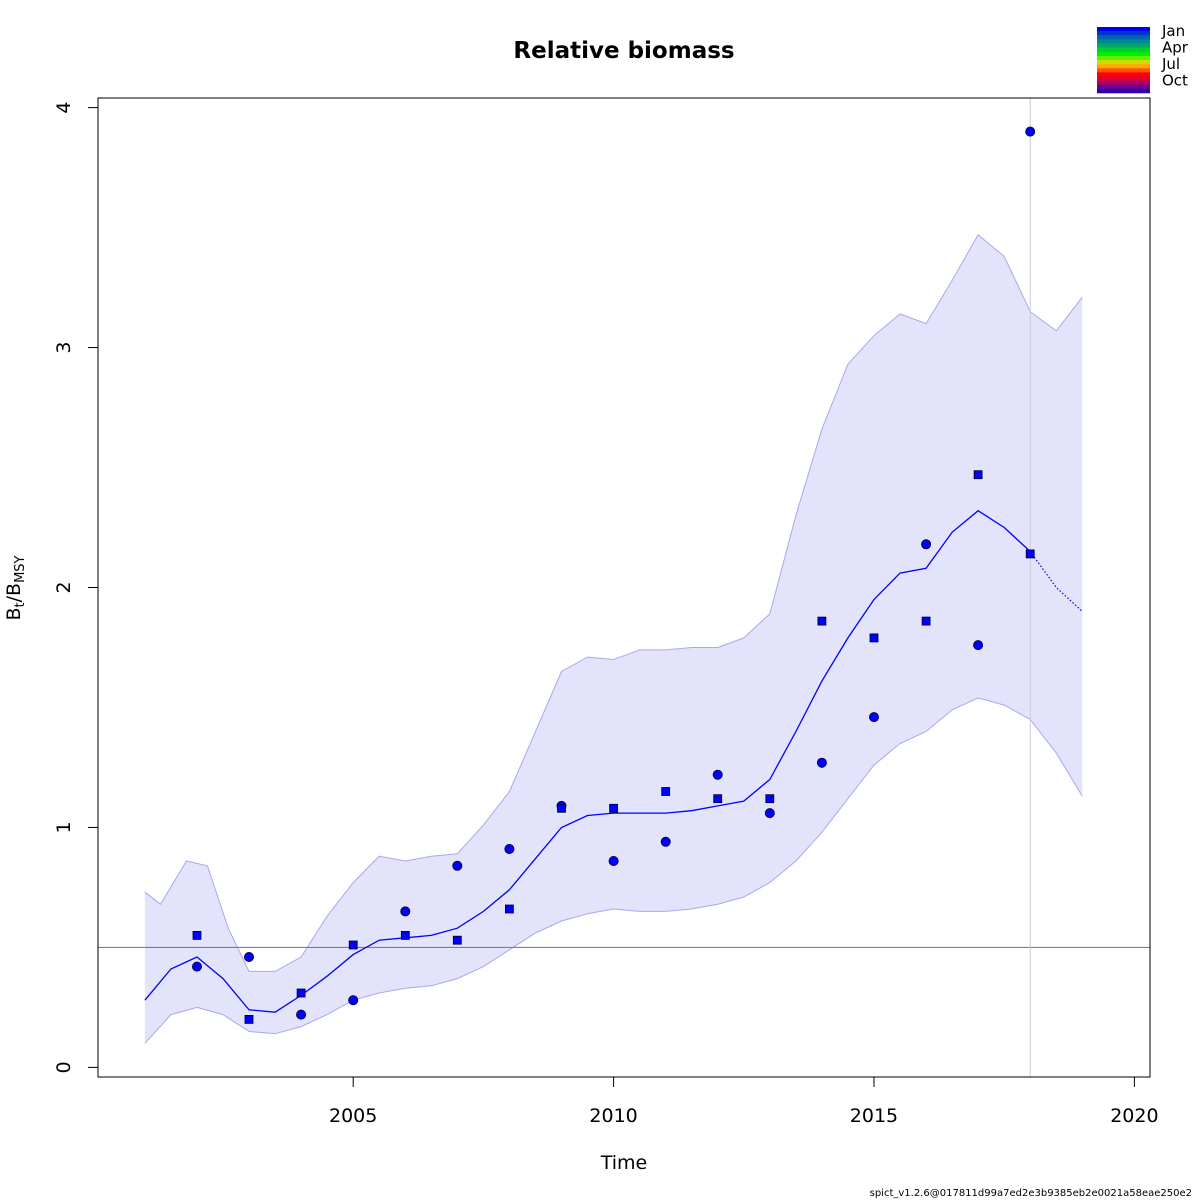  Describe the element at coordinates (623, 51) in the screenshot. I see `chart-title: Relative biomass` at that location.